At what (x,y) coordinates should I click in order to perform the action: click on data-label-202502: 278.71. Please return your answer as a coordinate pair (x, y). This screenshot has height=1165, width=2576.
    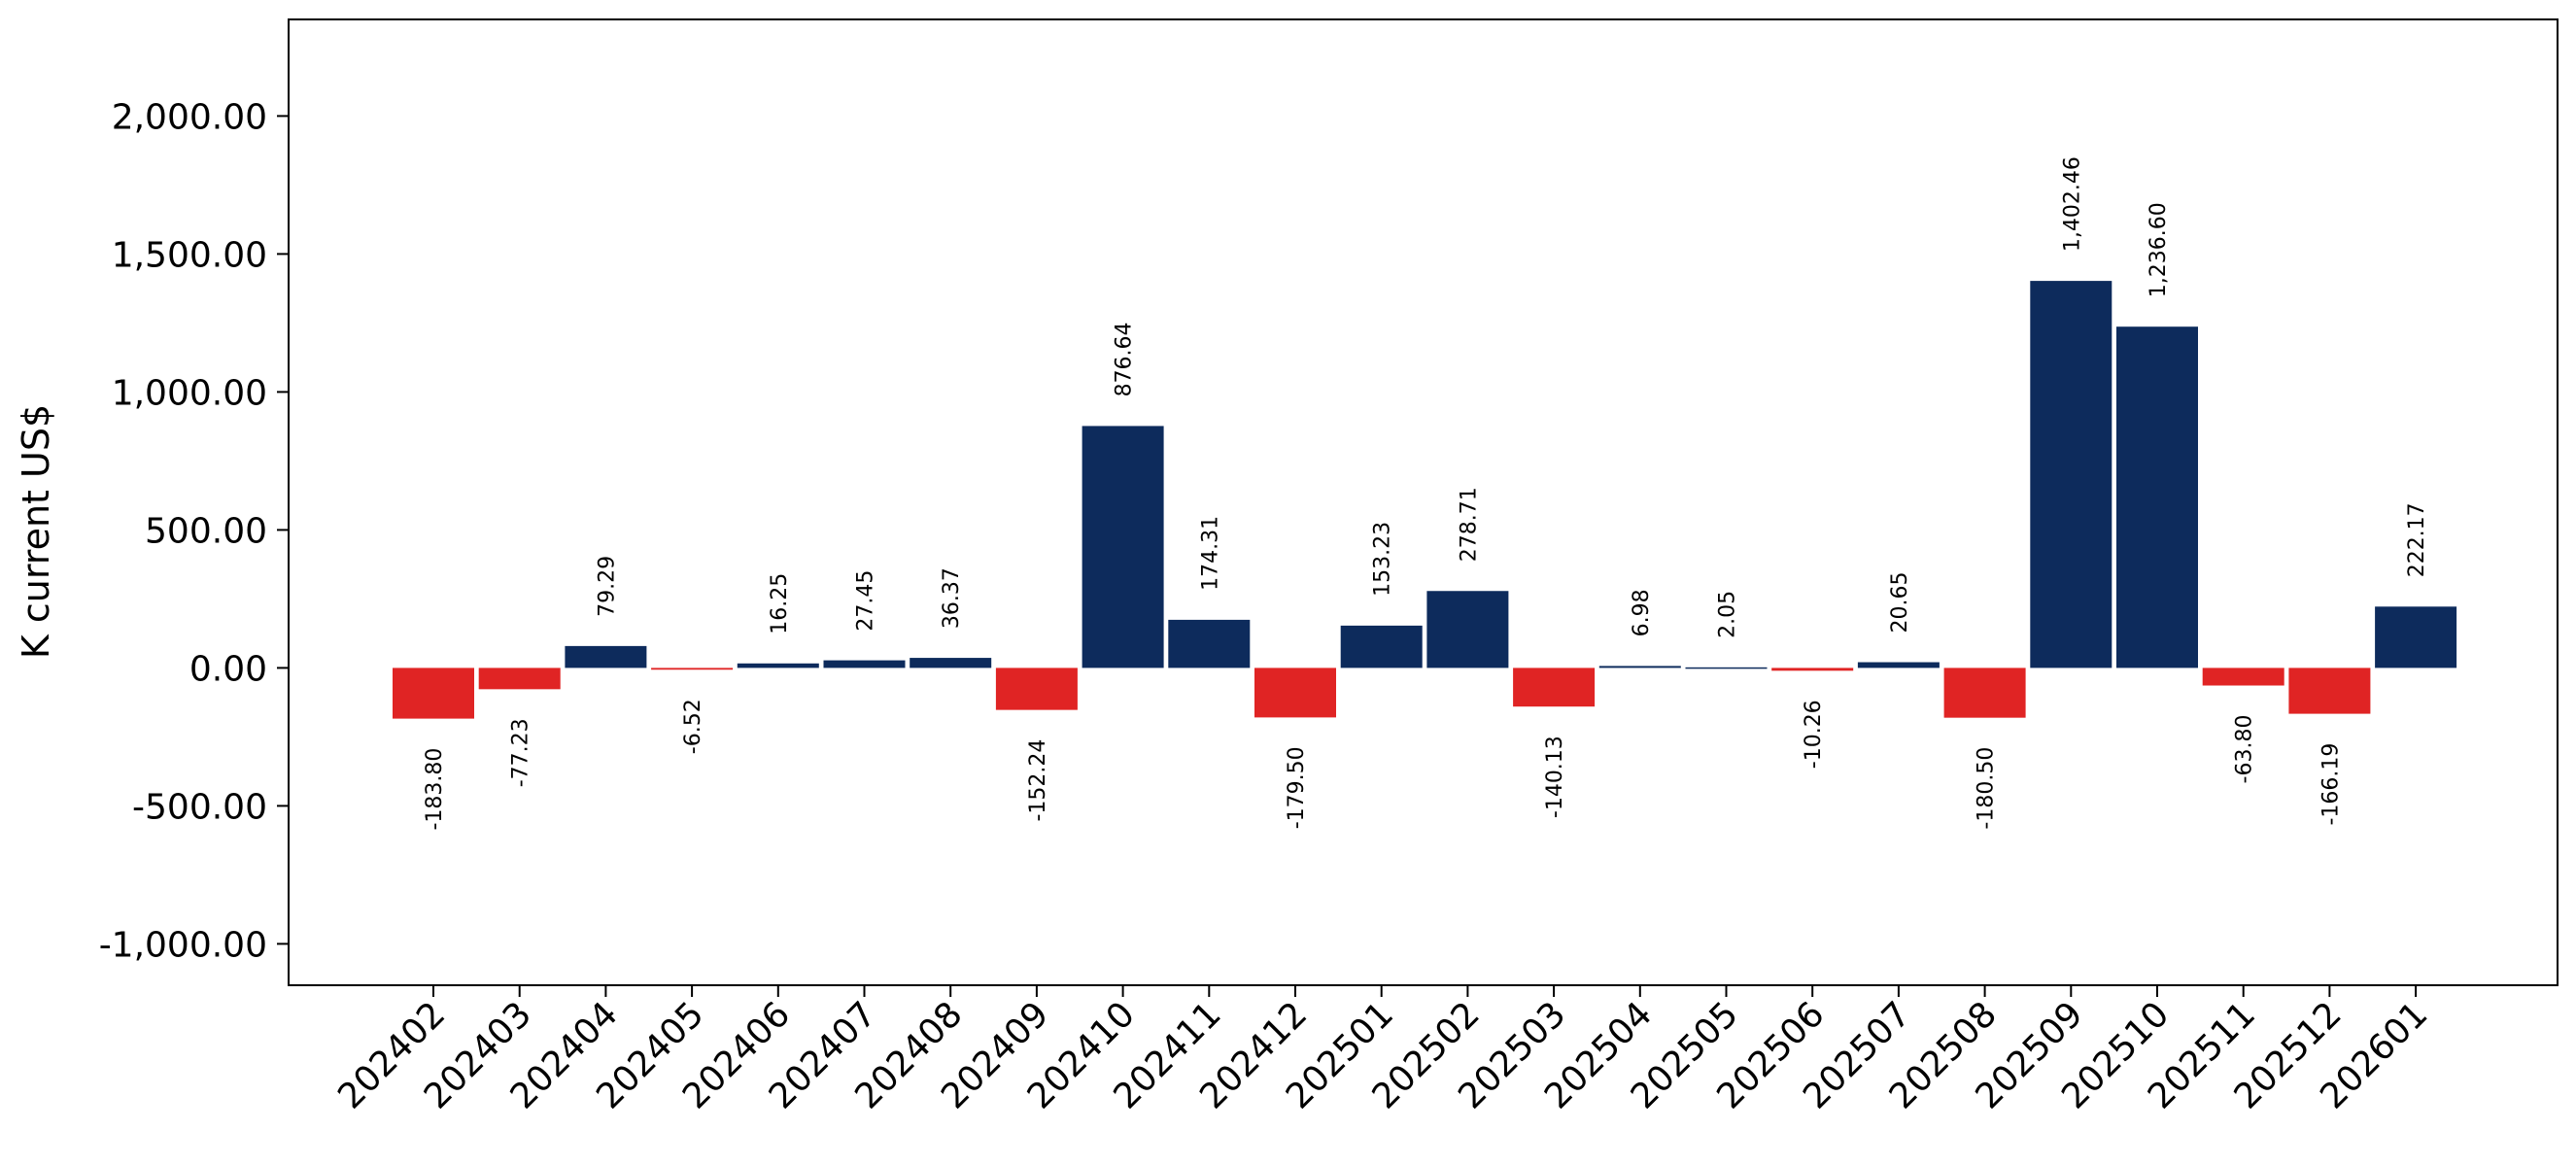
    Looking at the image, I should click on (1469, 524).